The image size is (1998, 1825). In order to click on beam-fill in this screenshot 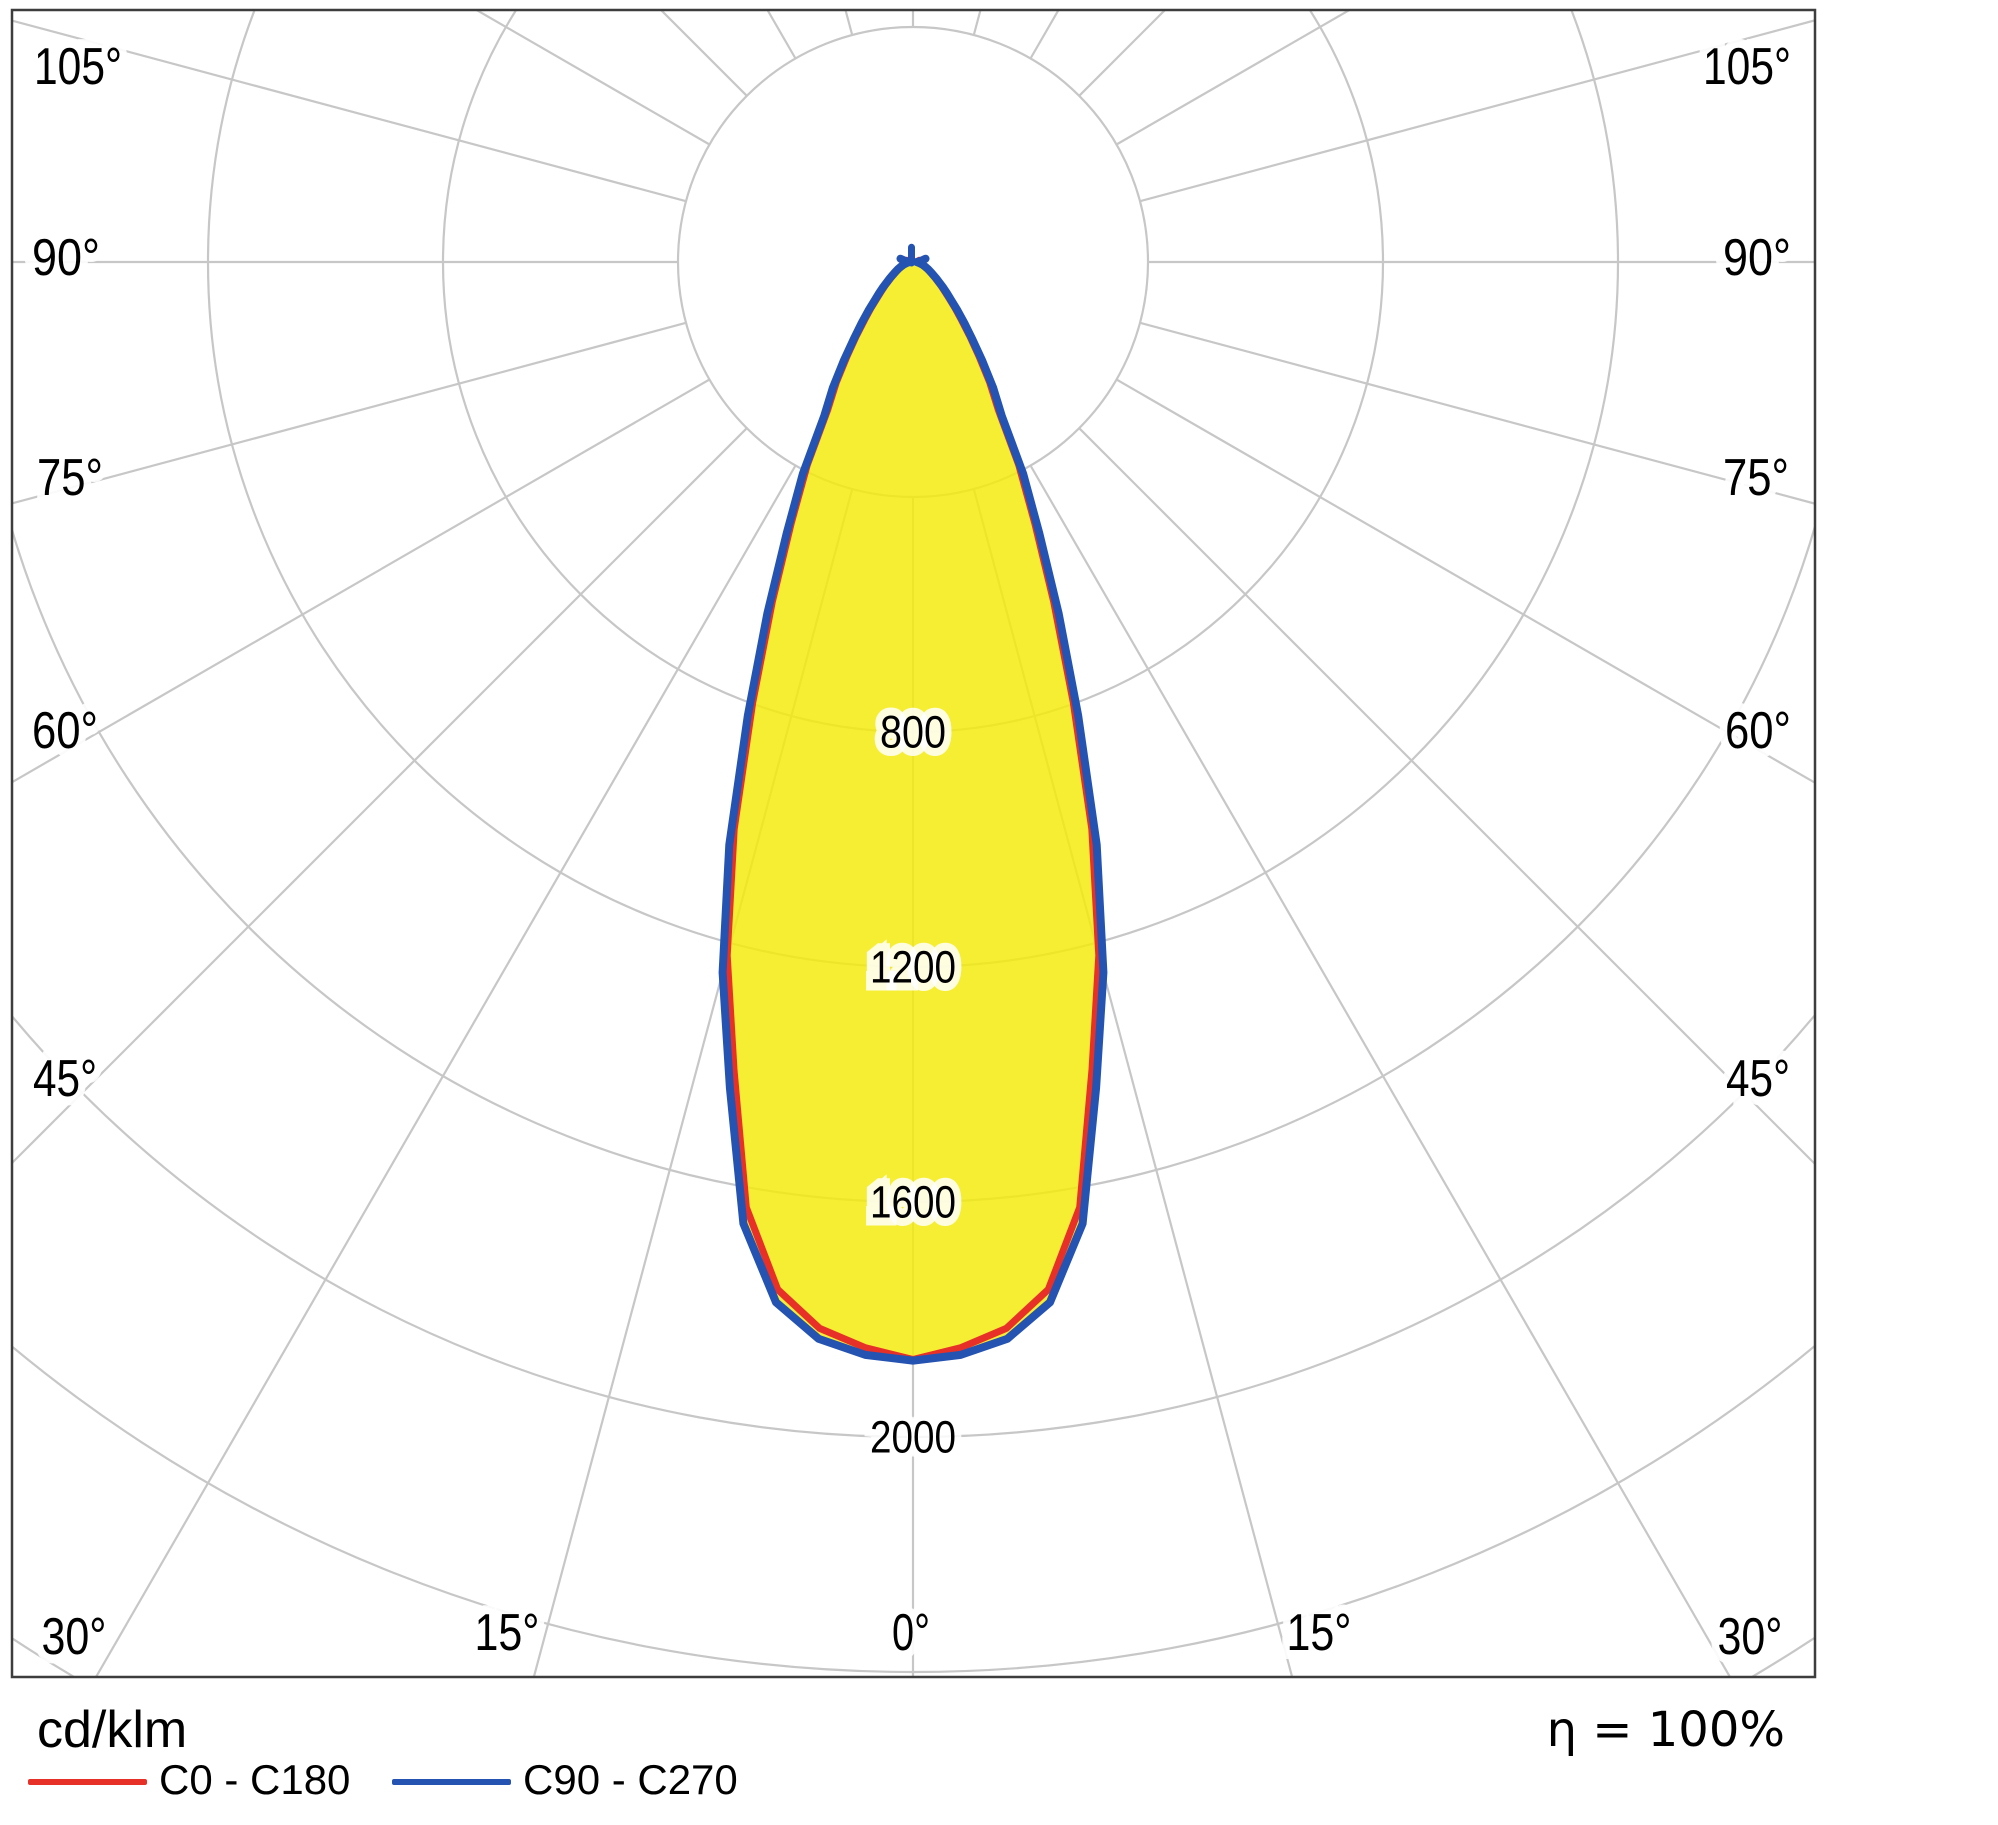, I will do `click(913, 809)`.